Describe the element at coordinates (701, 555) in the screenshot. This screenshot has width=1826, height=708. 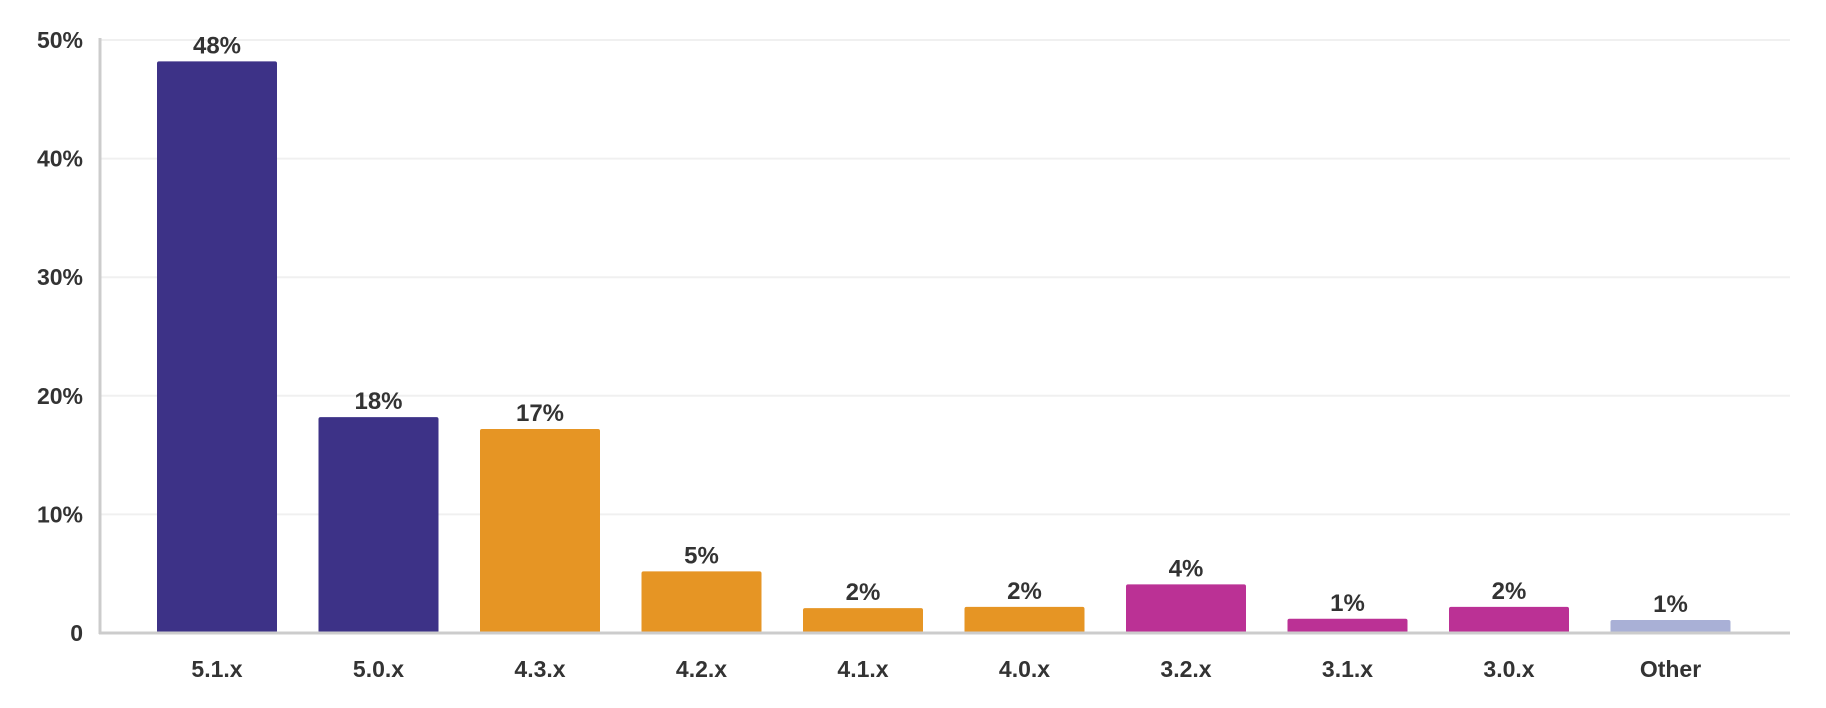
I see `data-label: 5%` at that location.